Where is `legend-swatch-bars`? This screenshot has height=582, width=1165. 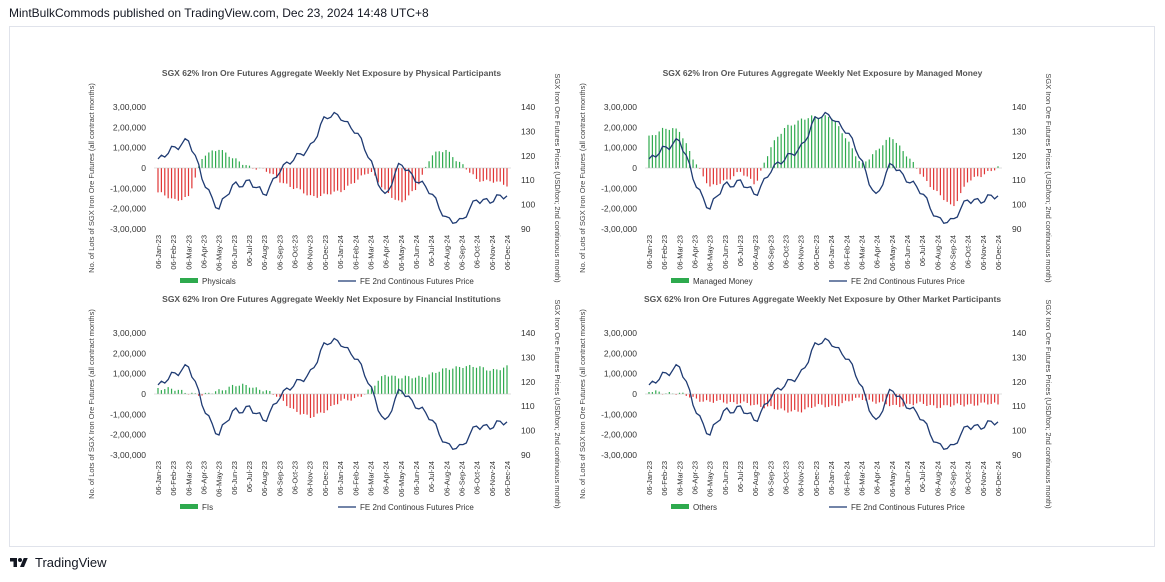 legend-swatch-bars is located at coordinates (680, 506).